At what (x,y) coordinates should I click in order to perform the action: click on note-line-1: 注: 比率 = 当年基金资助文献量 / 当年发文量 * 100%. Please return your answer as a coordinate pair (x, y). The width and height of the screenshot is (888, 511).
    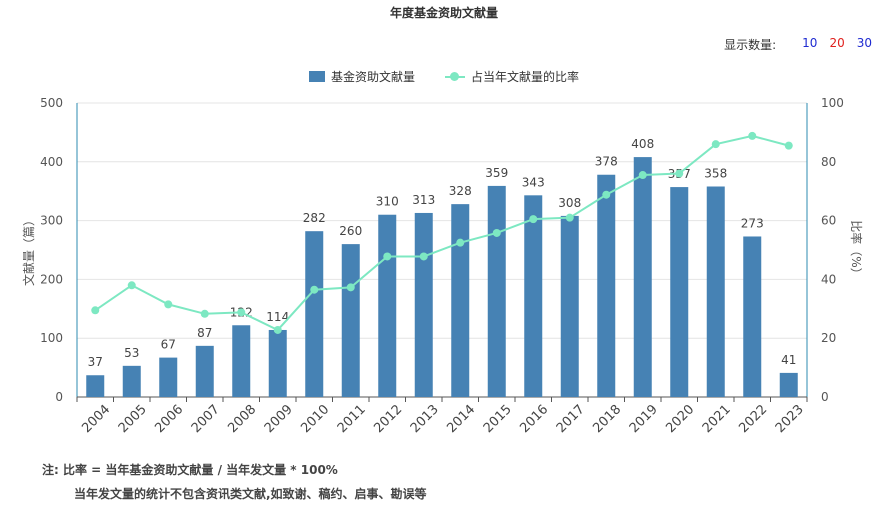
    Looking at the image, I should click on (190, 470).